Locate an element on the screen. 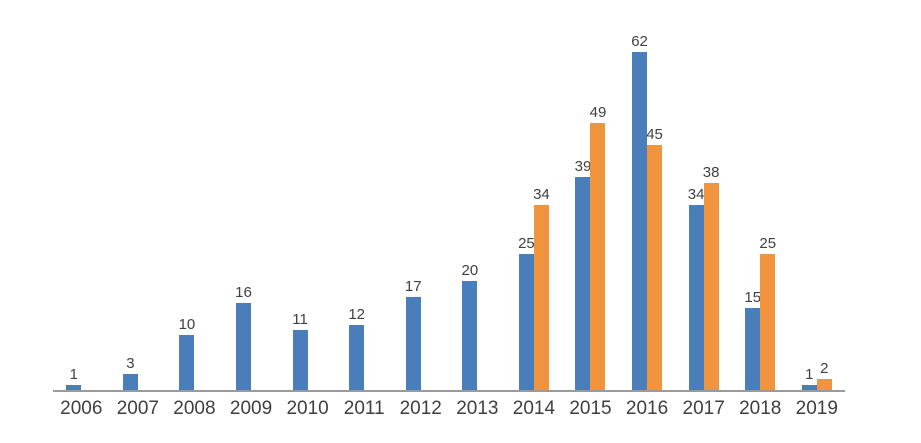  x-axis-line is located at coordinates (449, 391).